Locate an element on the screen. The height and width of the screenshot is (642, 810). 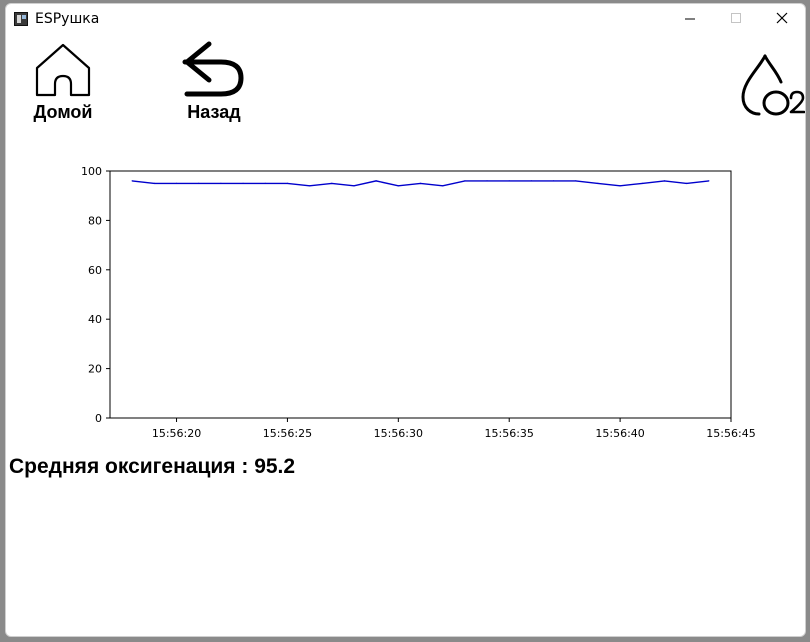
back-label: Назад is located at coordinates (214, 112).